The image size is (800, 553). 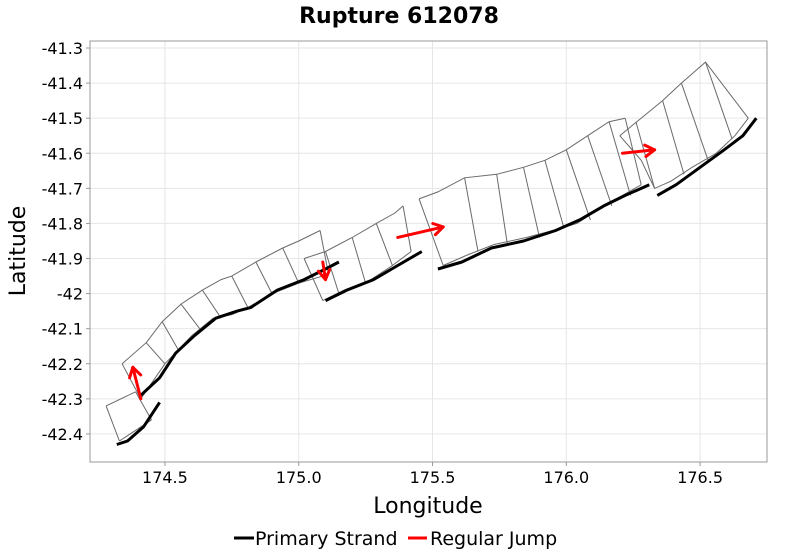 I want to click on y-axis-label: Latitude, so click(x=18, y=251).